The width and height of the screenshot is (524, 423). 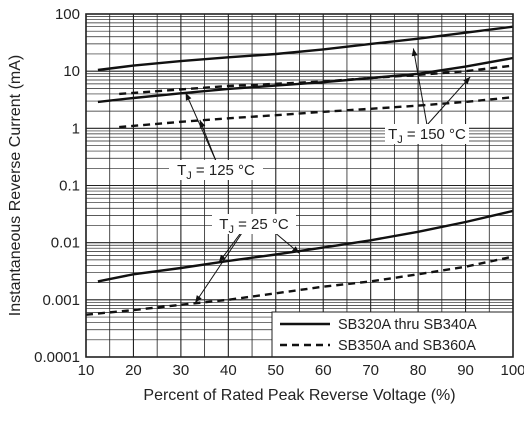 I want to click on annotation-label: TJ = 150 °C, so click(x=427, y=136).